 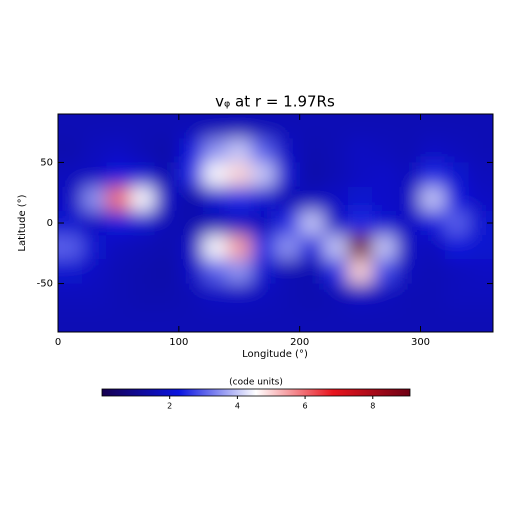 I want to click on colorbar-tick-label: 6, so click(x=305, y=406).